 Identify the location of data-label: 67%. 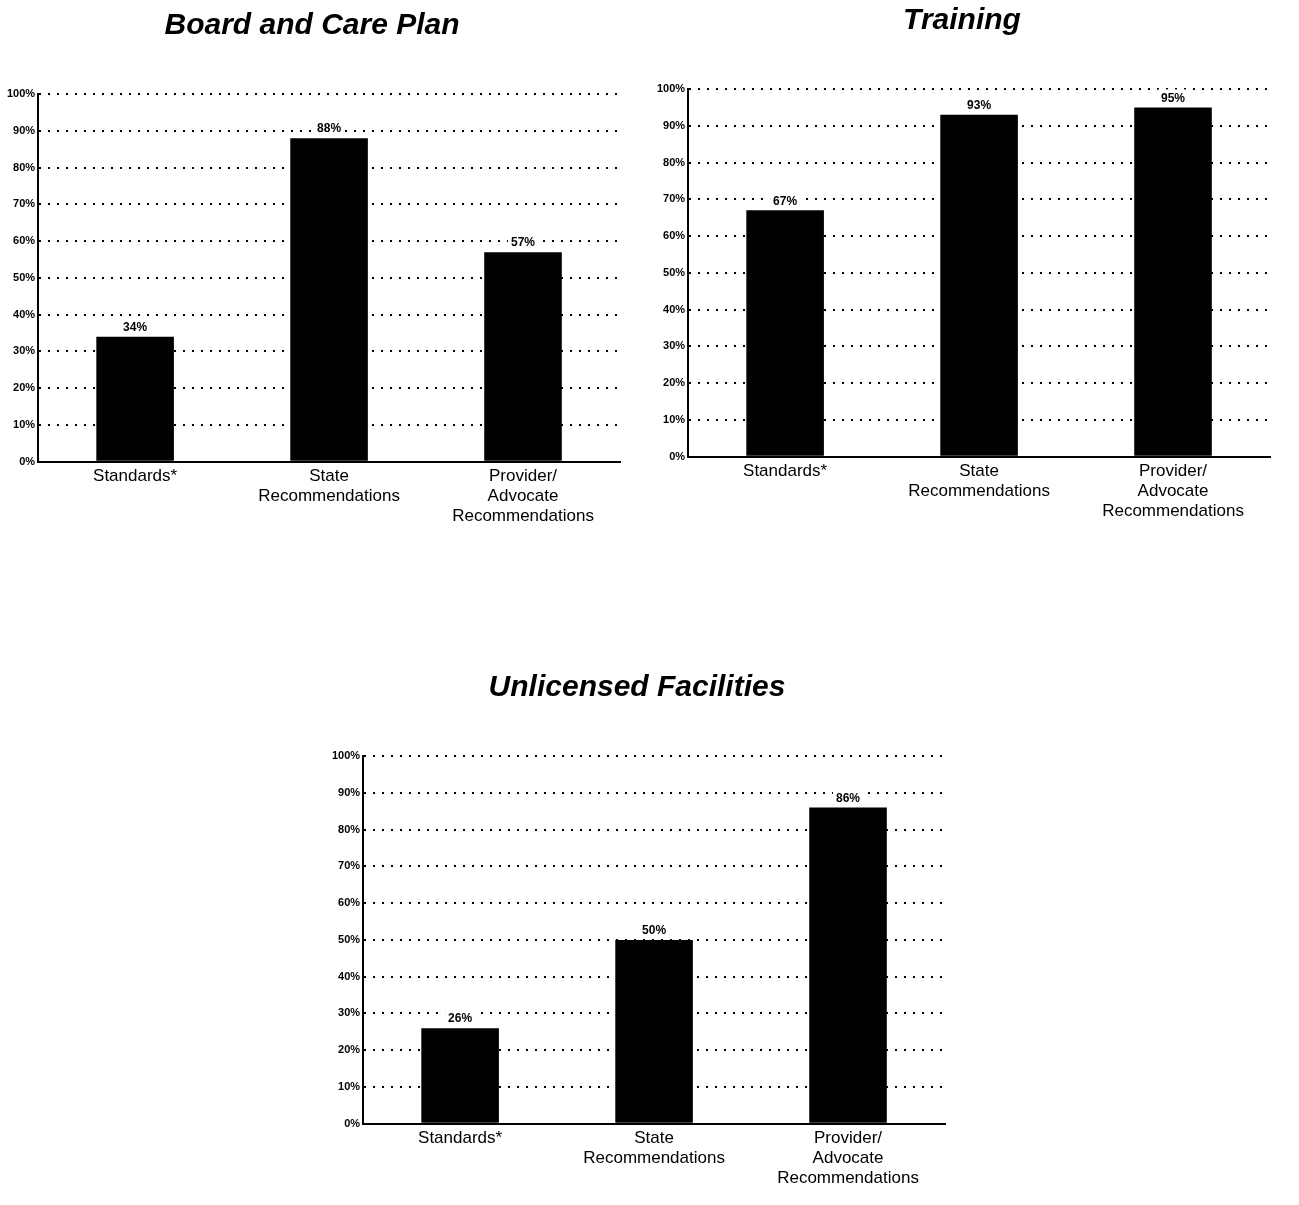
(785, 200).